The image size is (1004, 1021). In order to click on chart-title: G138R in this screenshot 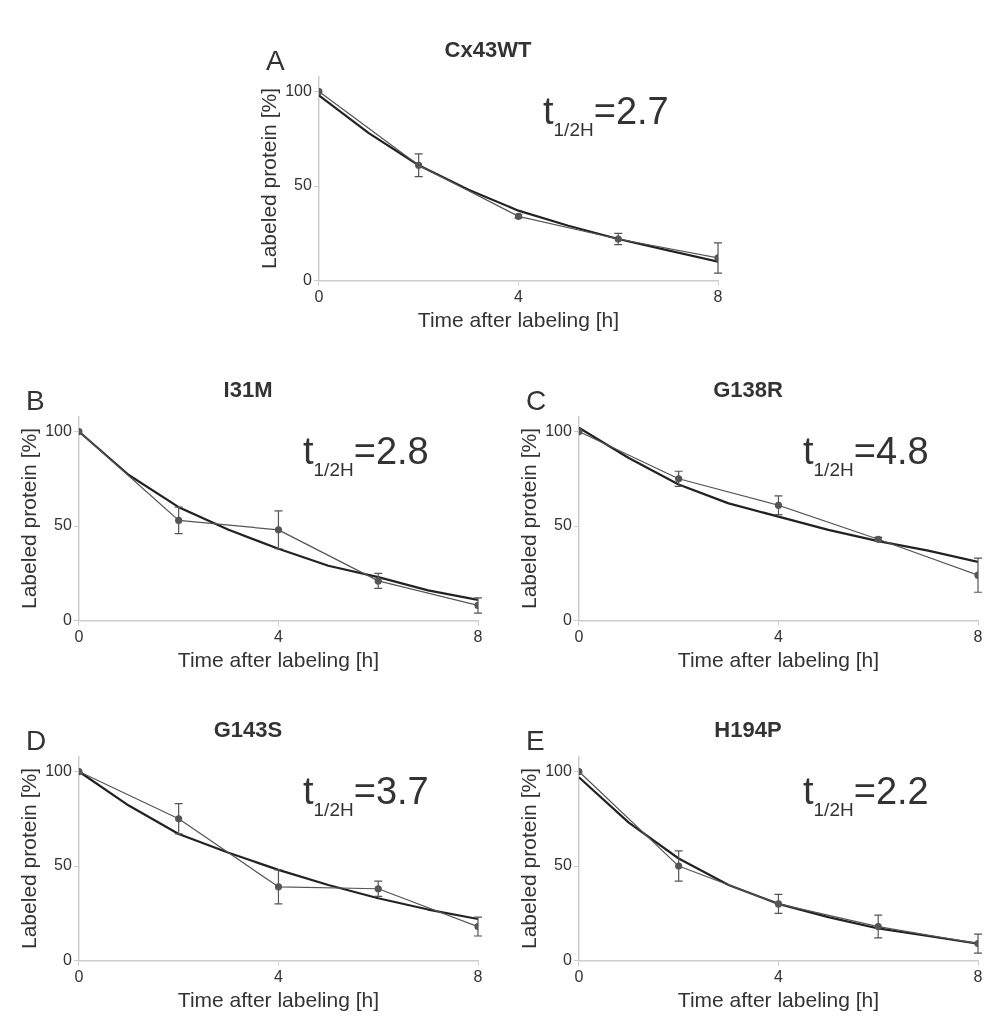, I will do `click(748, 390)`.